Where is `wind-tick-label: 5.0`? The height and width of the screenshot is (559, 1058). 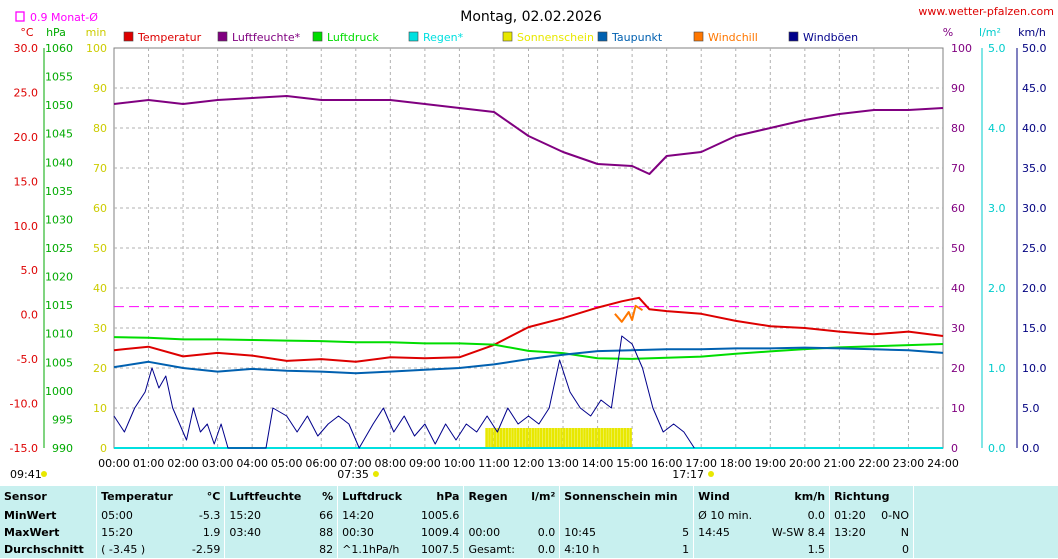
wind-tick-label: 5.0 is located at coordinates (1031, 408).